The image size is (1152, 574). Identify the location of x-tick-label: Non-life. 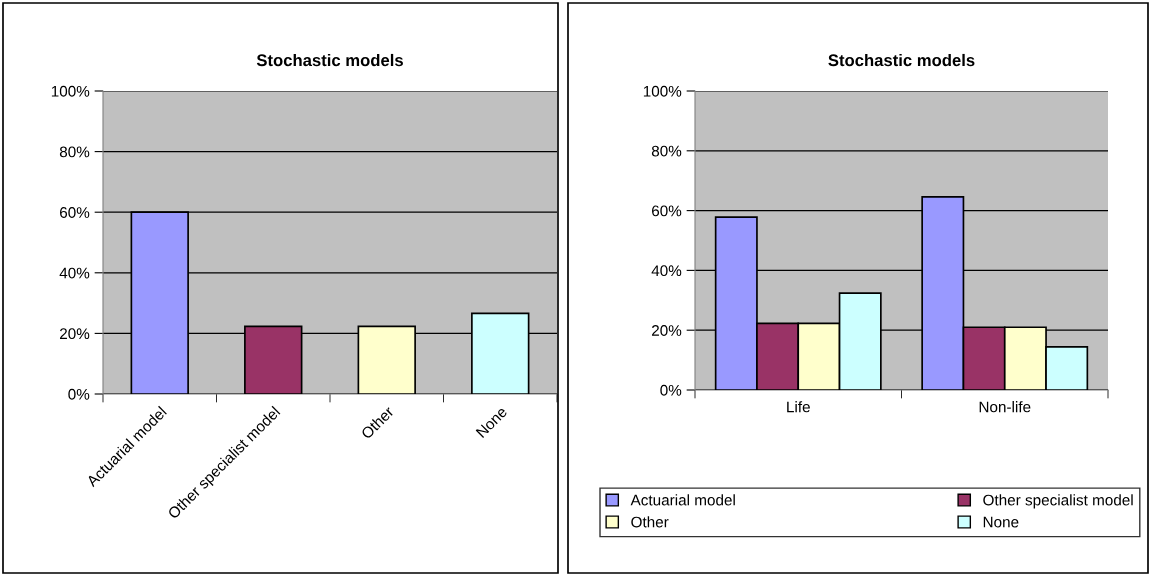
(1005, 407).